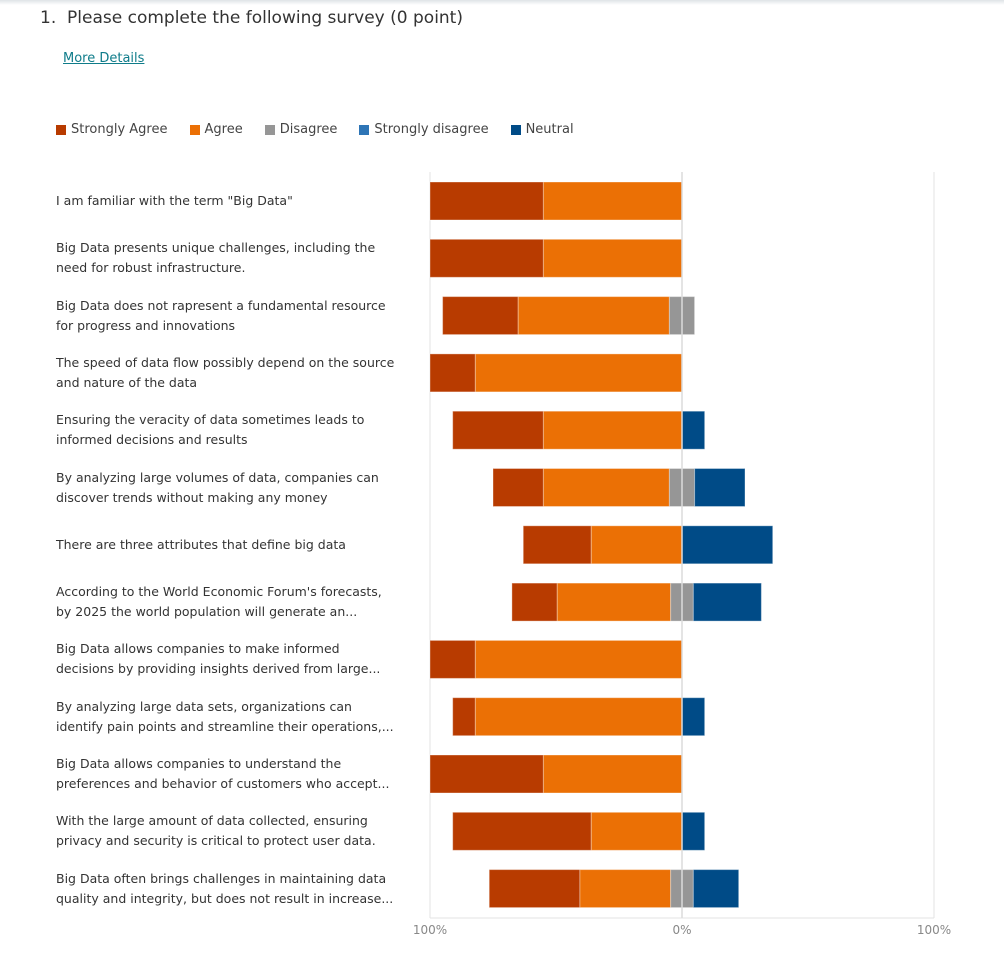 The width and height of the screenshot is (1004, 960). Describe the element at coordinates (308, 129) in the screenshot. I see `legend-label: Disagree` at that location.